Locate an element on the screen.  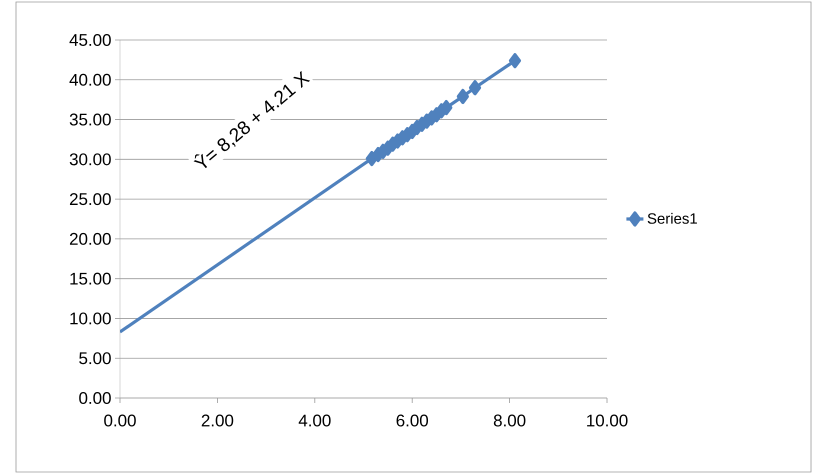
y-tick-label: 15.00 is located at coordinates (90, 278).